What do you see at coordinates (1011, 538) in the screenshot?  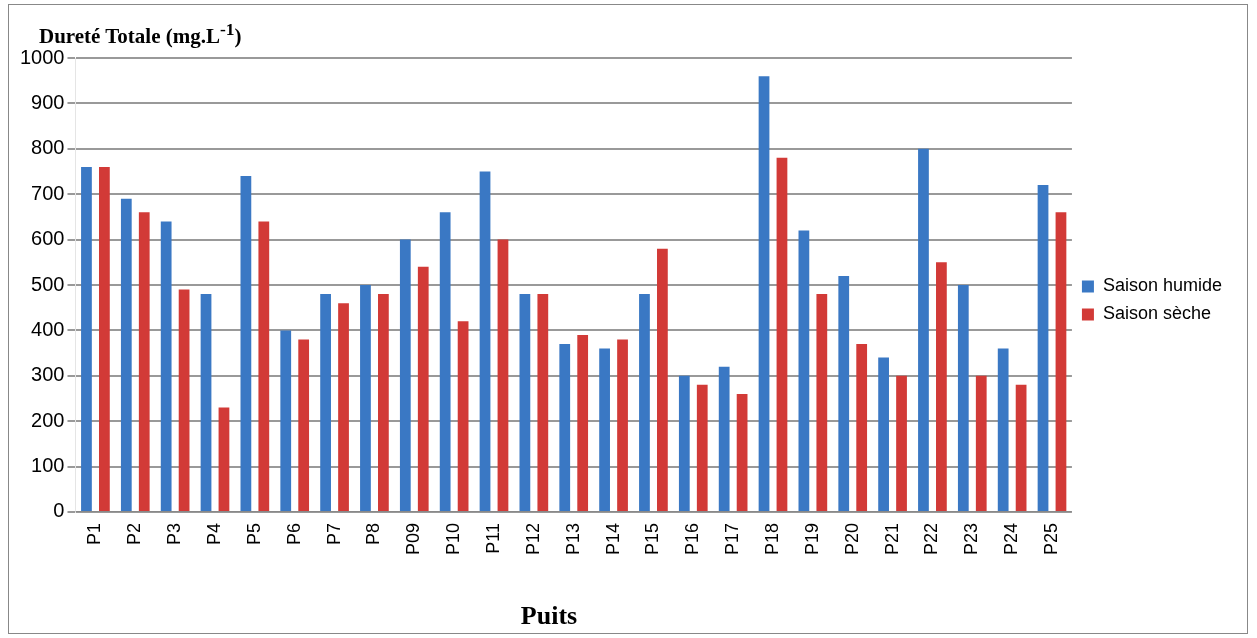 I see `x-tick-label: P24` at bounding box center [1011, 538].